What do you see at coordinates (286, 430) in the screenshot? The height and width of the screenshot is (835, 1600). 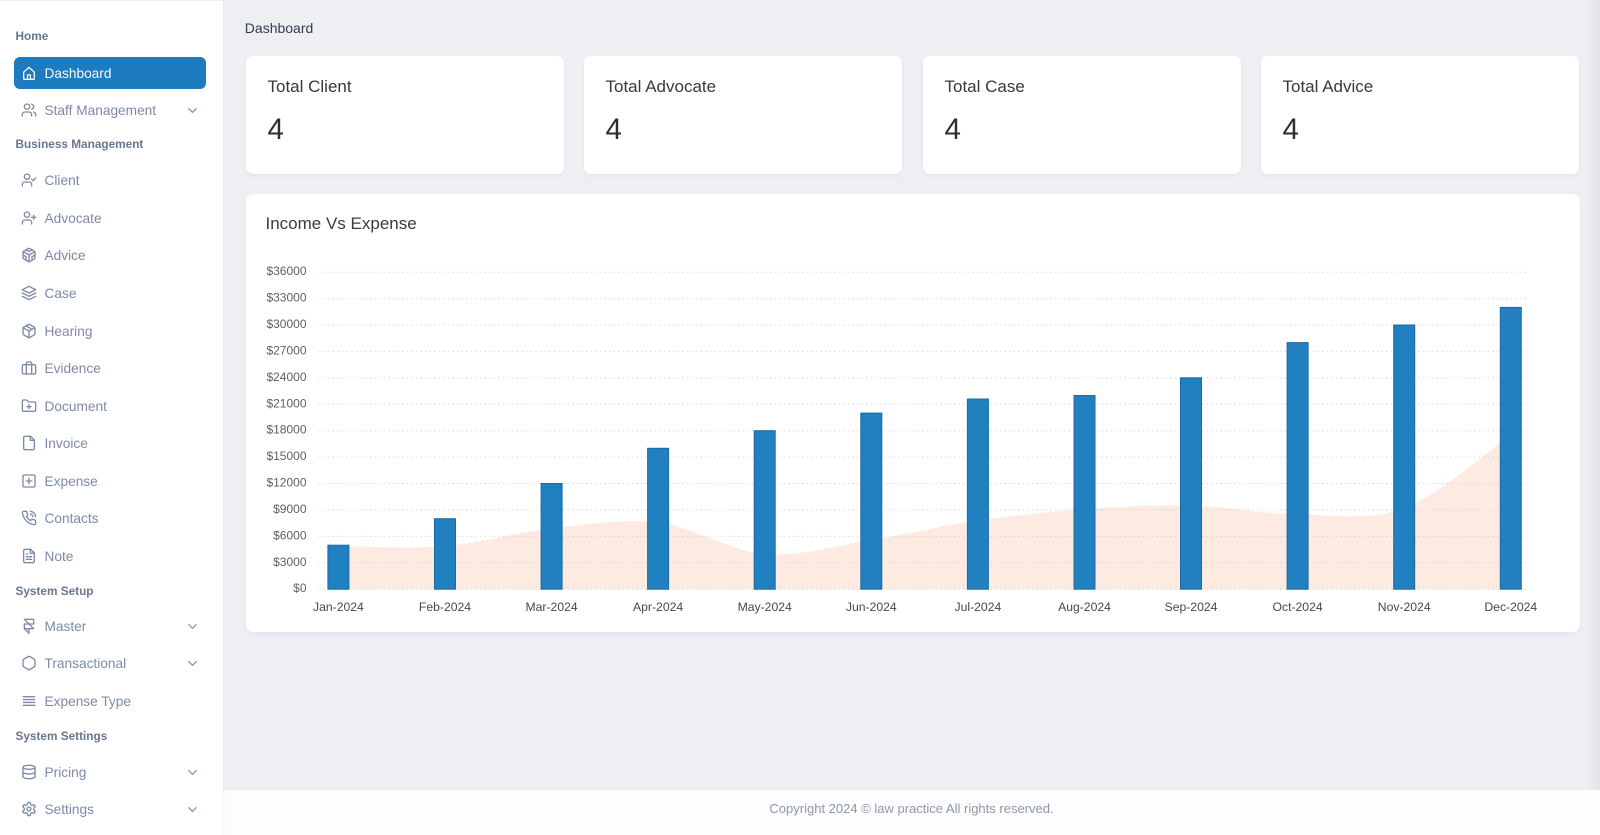 I see `svg-text: $18000` at bounding box center [286, 430].